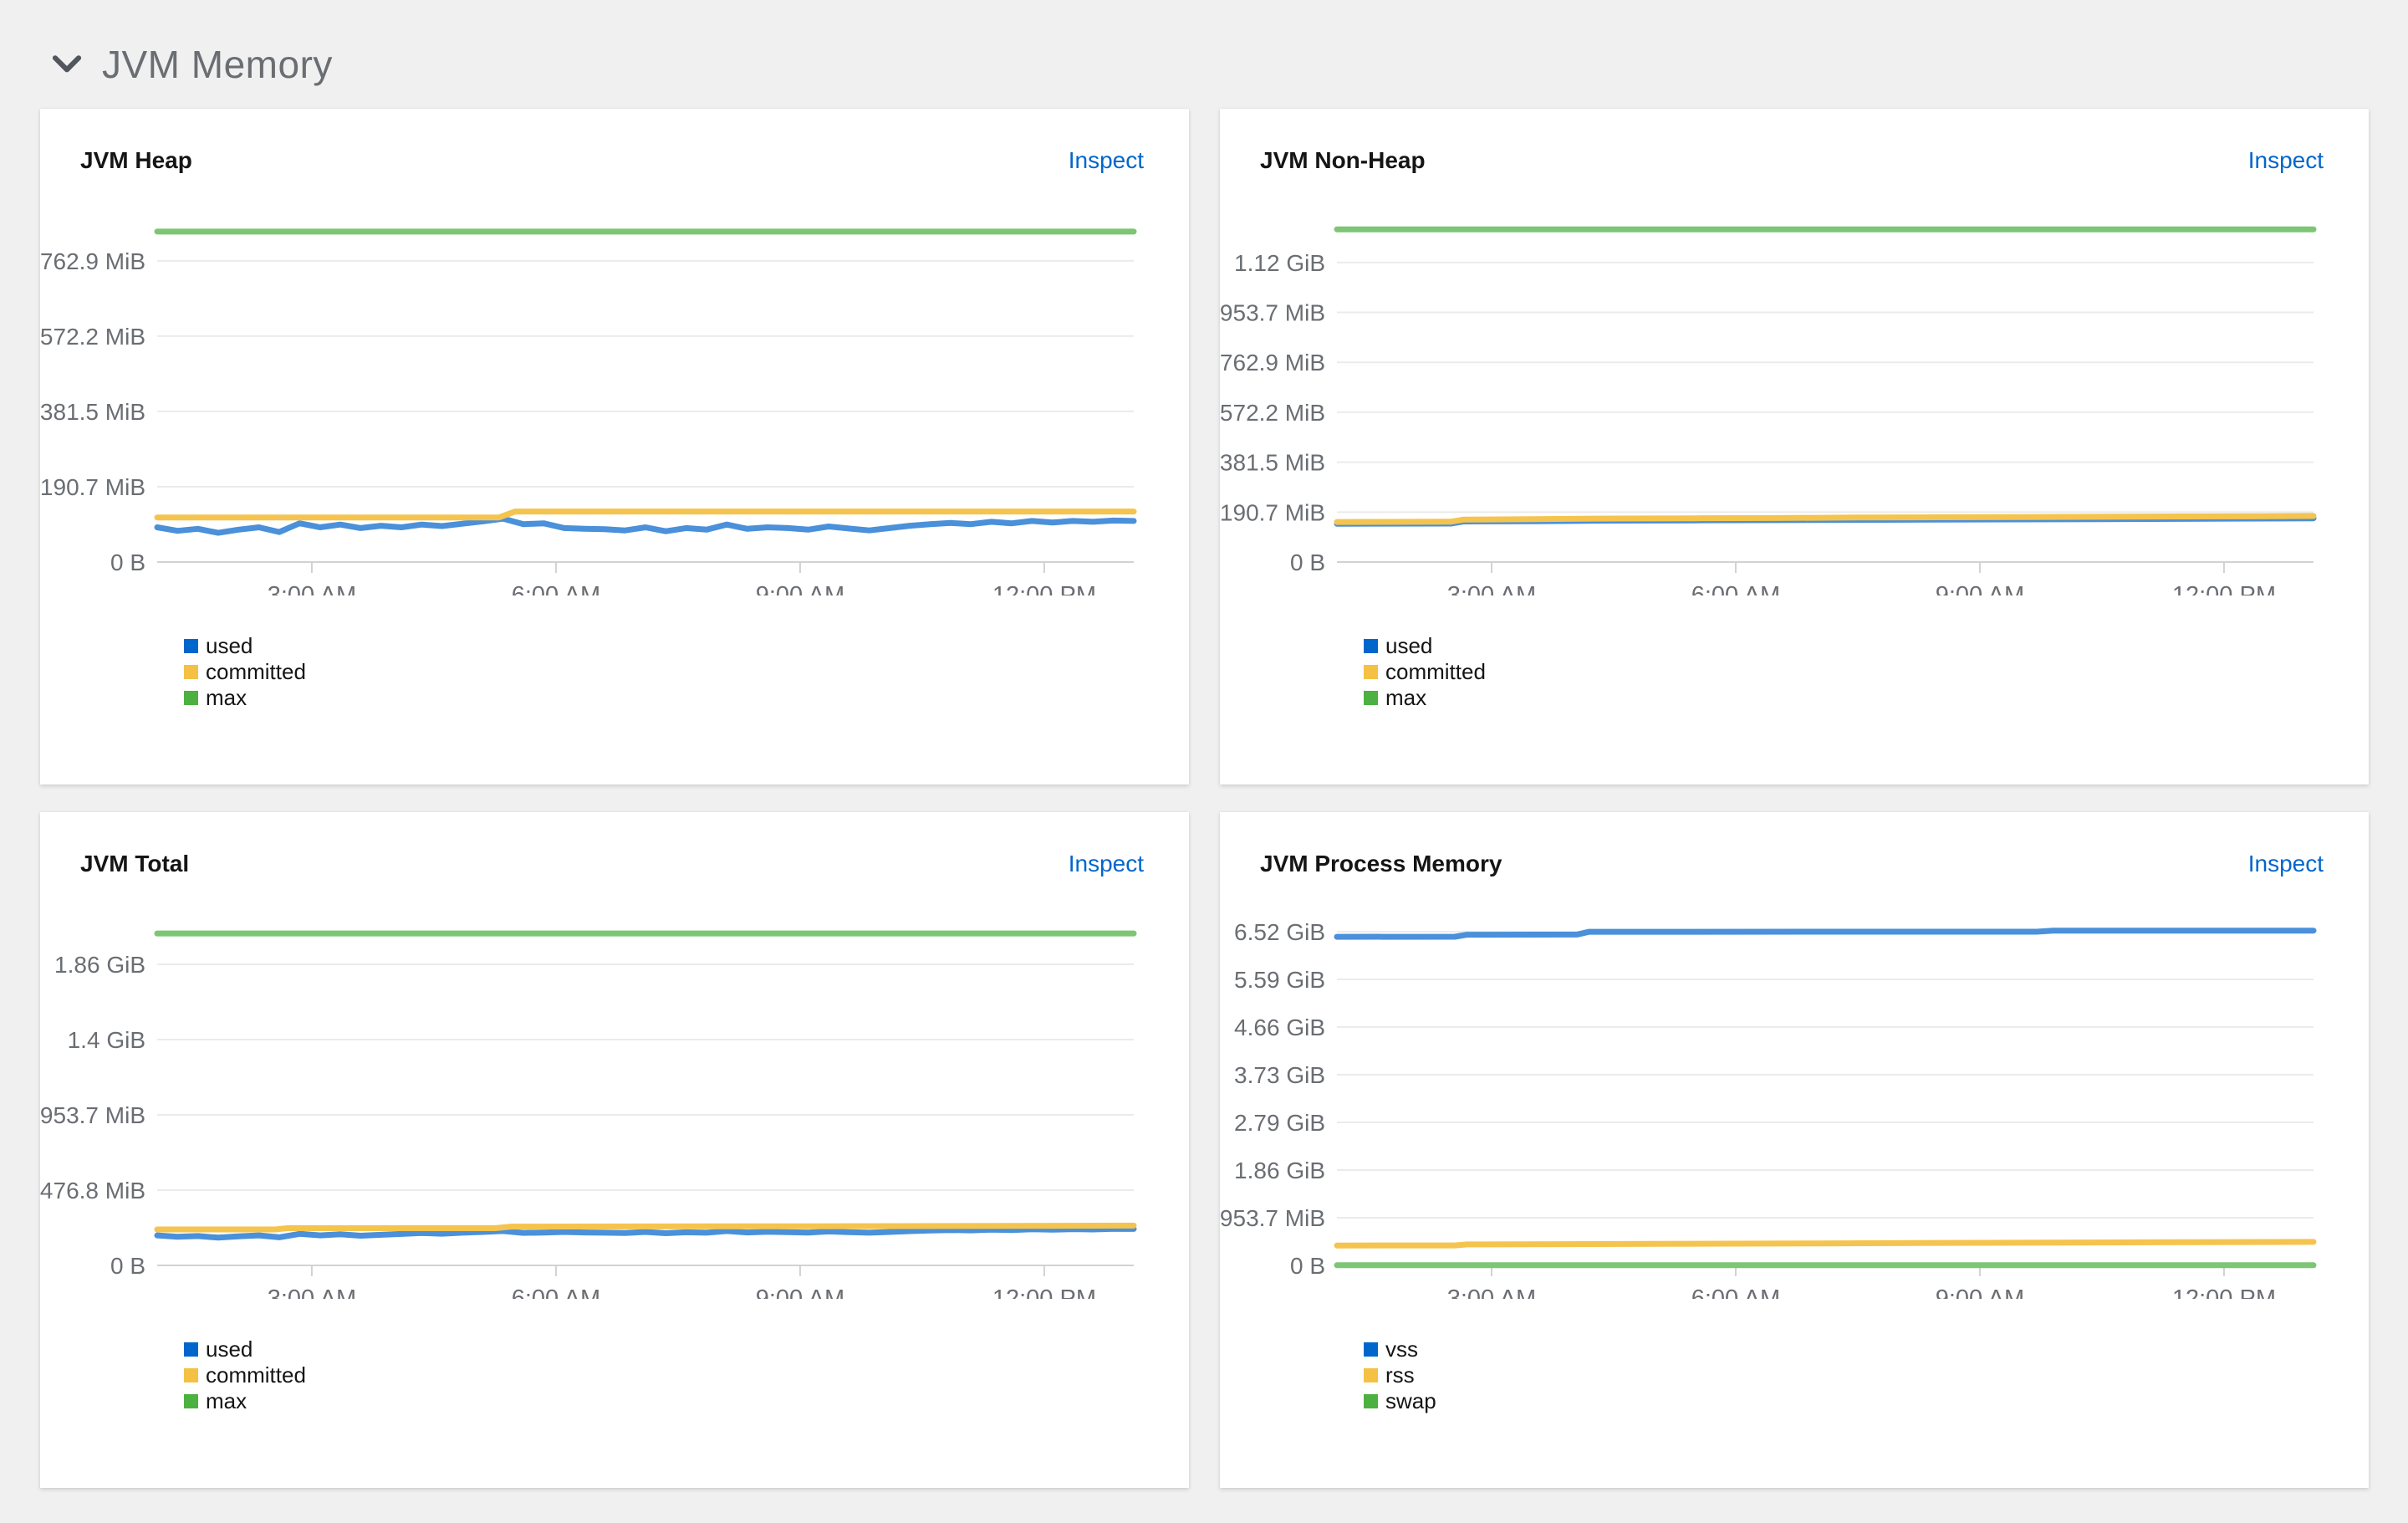 The width and height of the screenshot is (2408, 1523). I want to click on card-title: JVM Heap, so click(136, 160).